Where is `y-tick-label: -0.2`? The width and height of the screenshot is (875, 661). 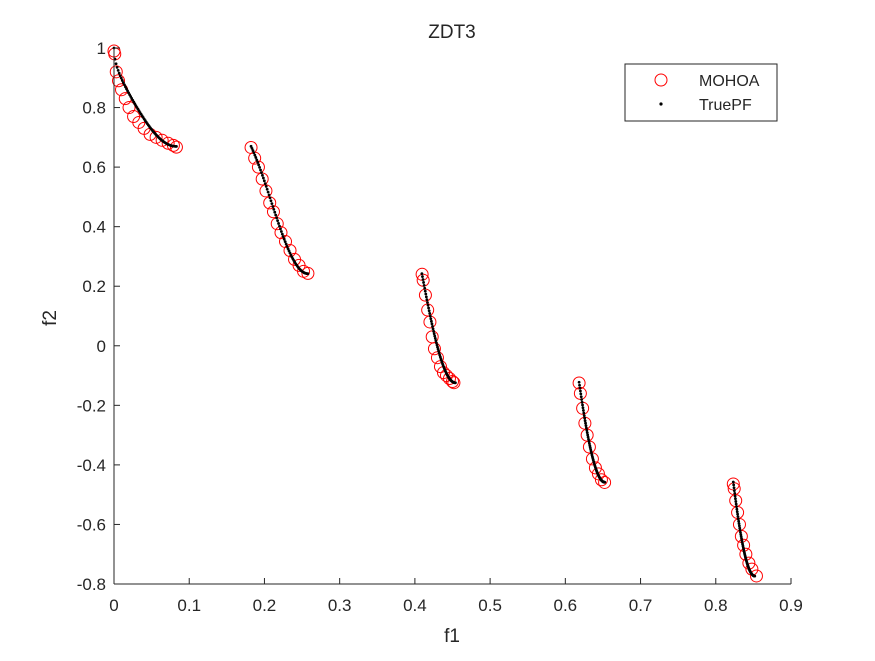 y-tick-label: -0.2 is located at coordinates (91, 405).